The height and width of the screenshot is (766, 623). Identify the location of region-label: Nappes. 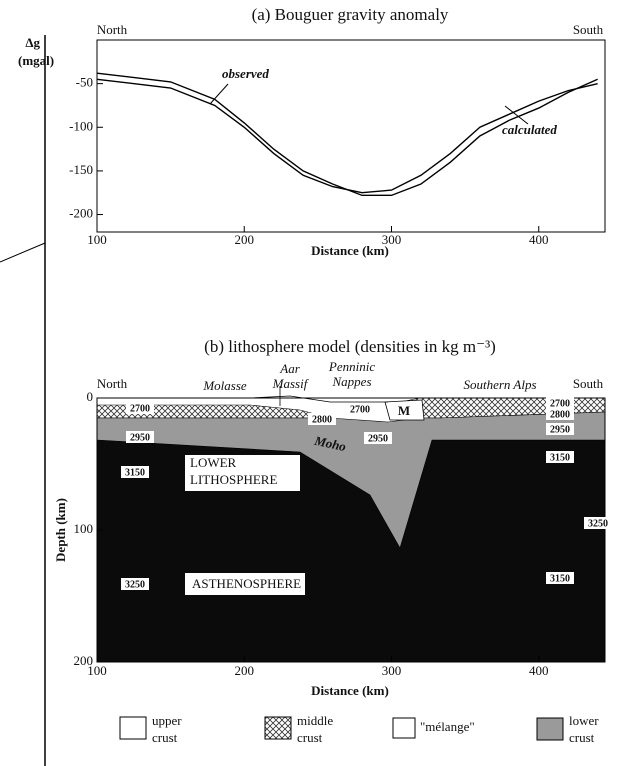
(352, 381).